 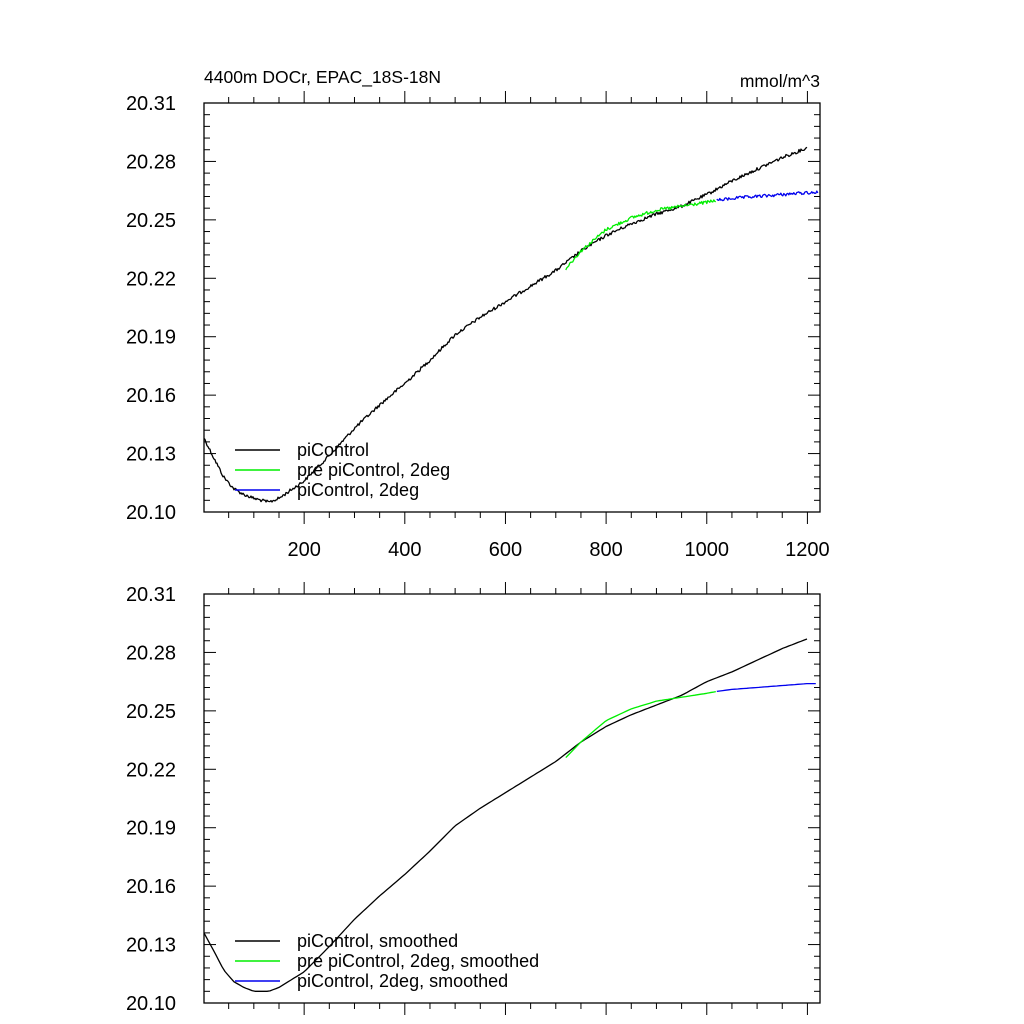 What do you see at coordinates (707, 550) in the screenshot?
I see `x-tick-label: 1000` at bounding box center [707, 550].